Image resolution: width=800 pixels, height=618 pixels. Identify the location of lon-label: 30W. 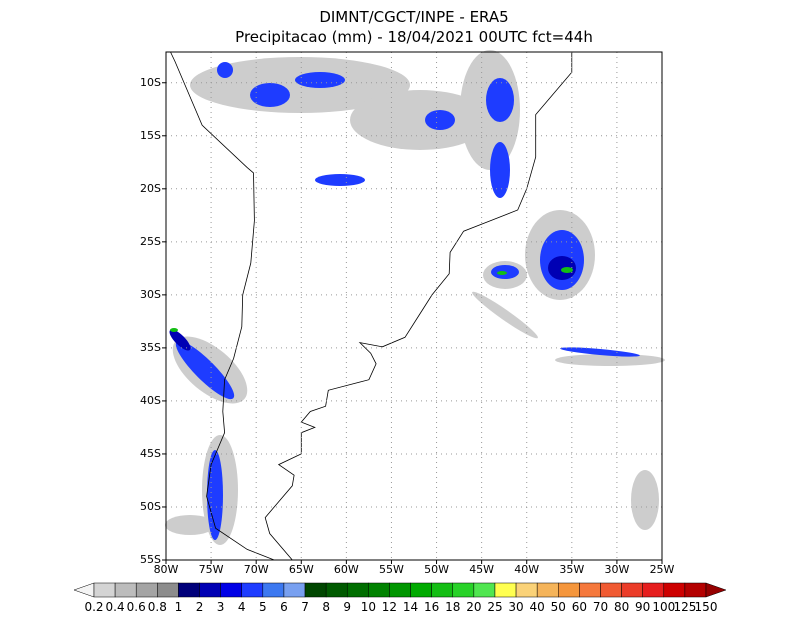
(616, 569).